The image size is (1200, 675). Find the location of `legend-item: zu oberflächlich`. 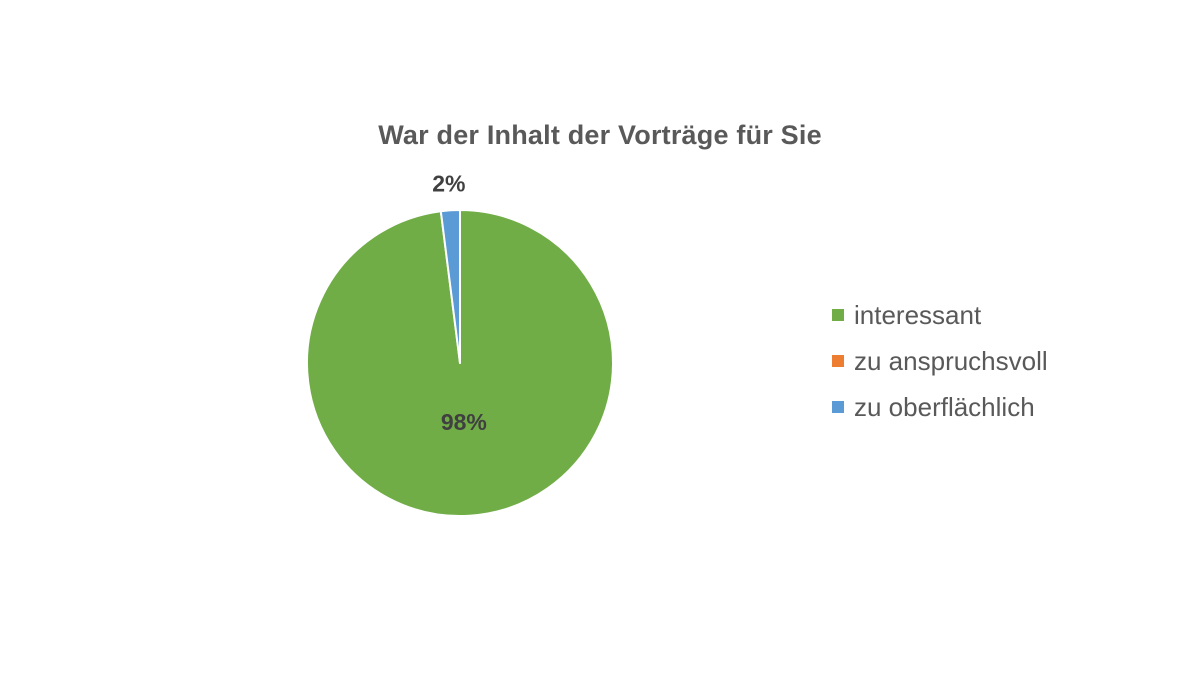

legend-item: zu oberflächlich is located at coordinates (940, 407).